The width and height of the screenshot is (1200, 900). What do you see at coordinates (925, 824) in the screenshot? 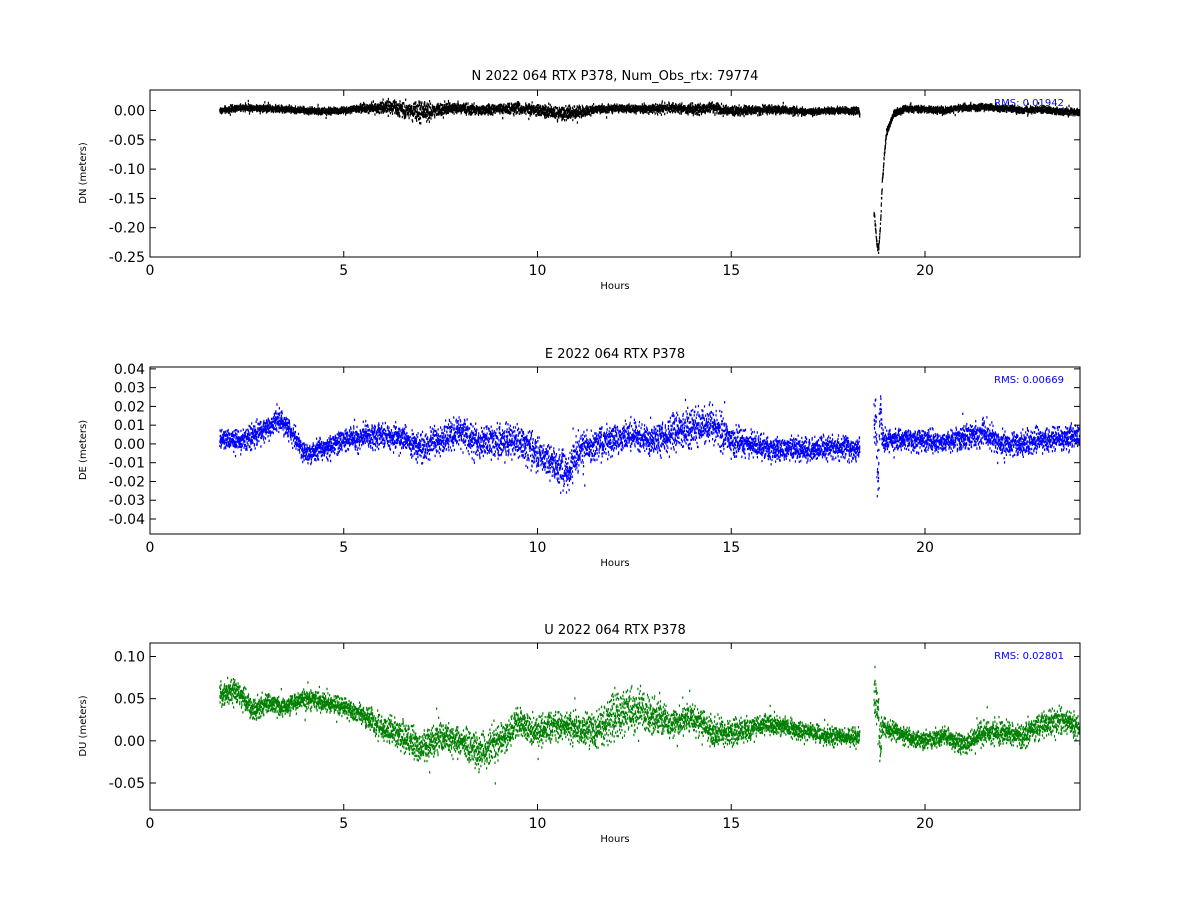
I see `panel-up-xtick-label: 20` at bounding box center [925, 824].